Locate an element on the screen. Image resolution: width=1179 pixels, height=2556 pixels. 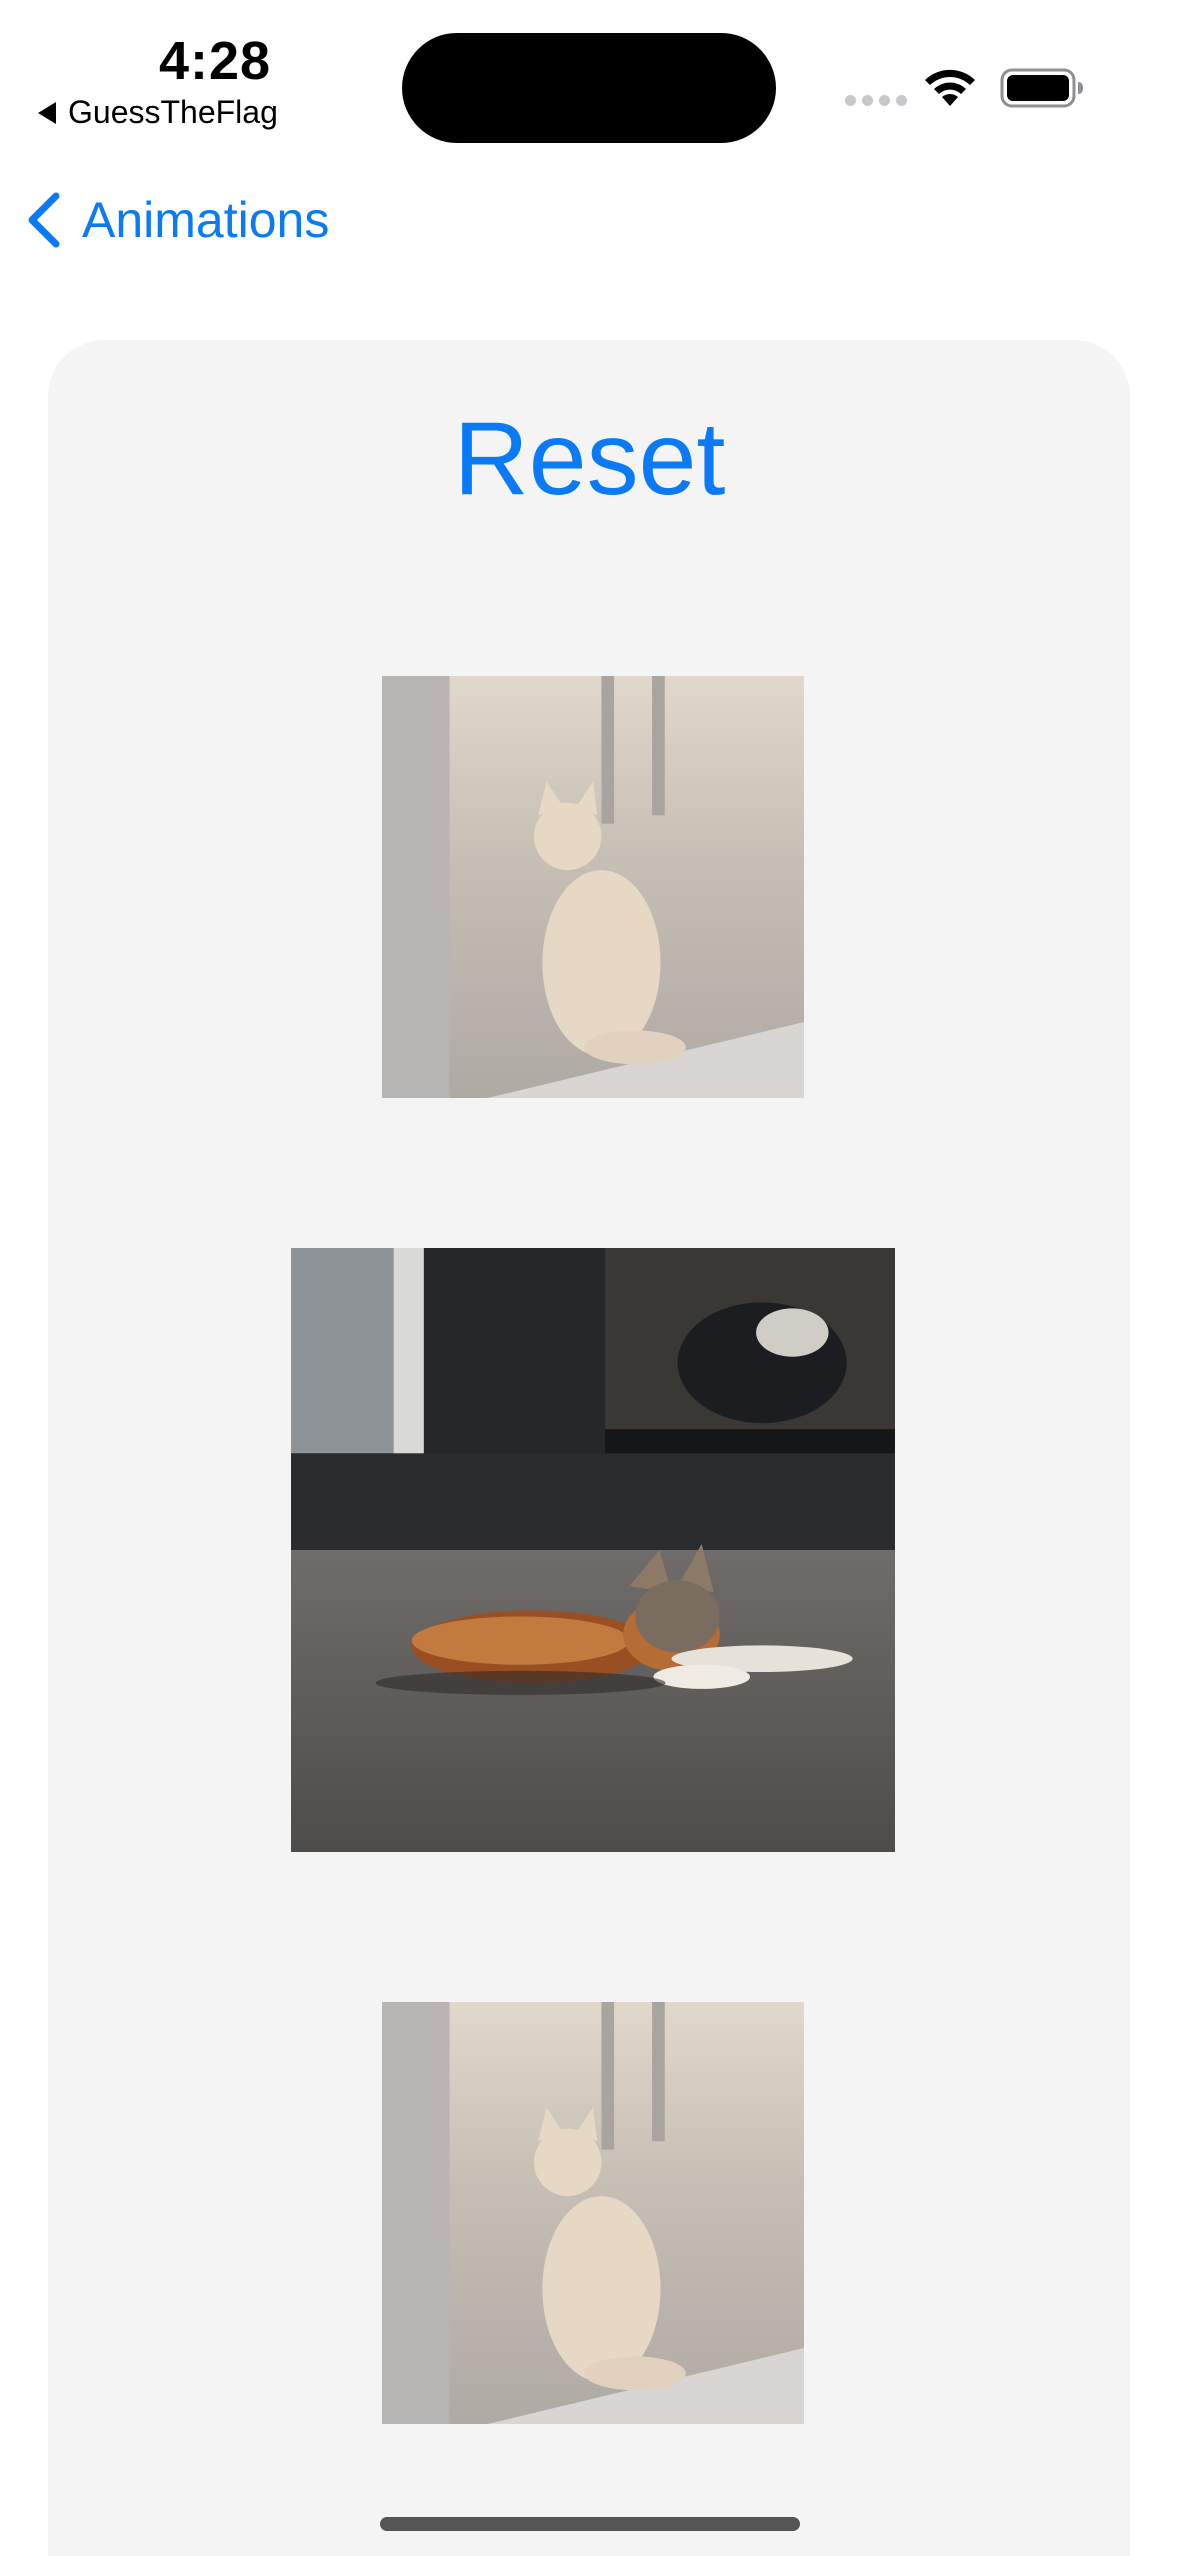
status-back-app-label: GuessTheFlag is located at coordinates (173, 112).